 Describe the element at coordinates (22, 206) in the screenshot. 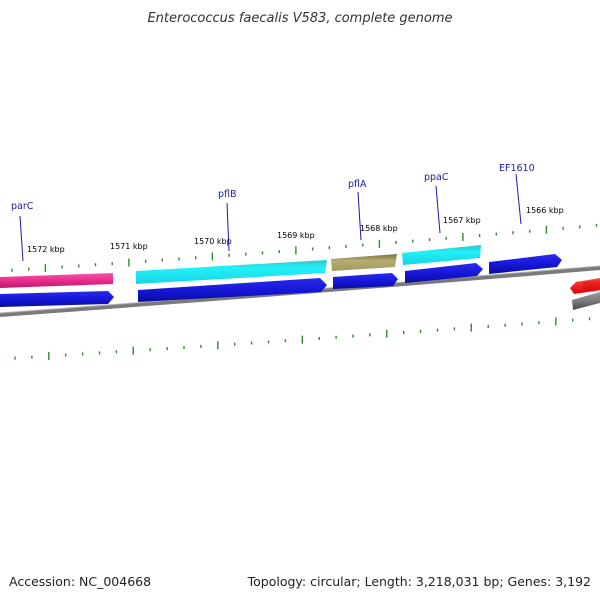

I see `gene-label-parC: parC` at that location.